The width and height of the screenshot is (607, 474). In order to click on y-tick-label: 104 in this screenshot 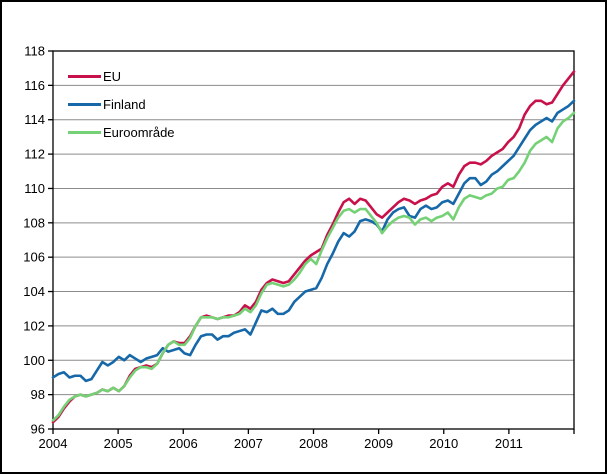, I will do `click(34, 291)`.